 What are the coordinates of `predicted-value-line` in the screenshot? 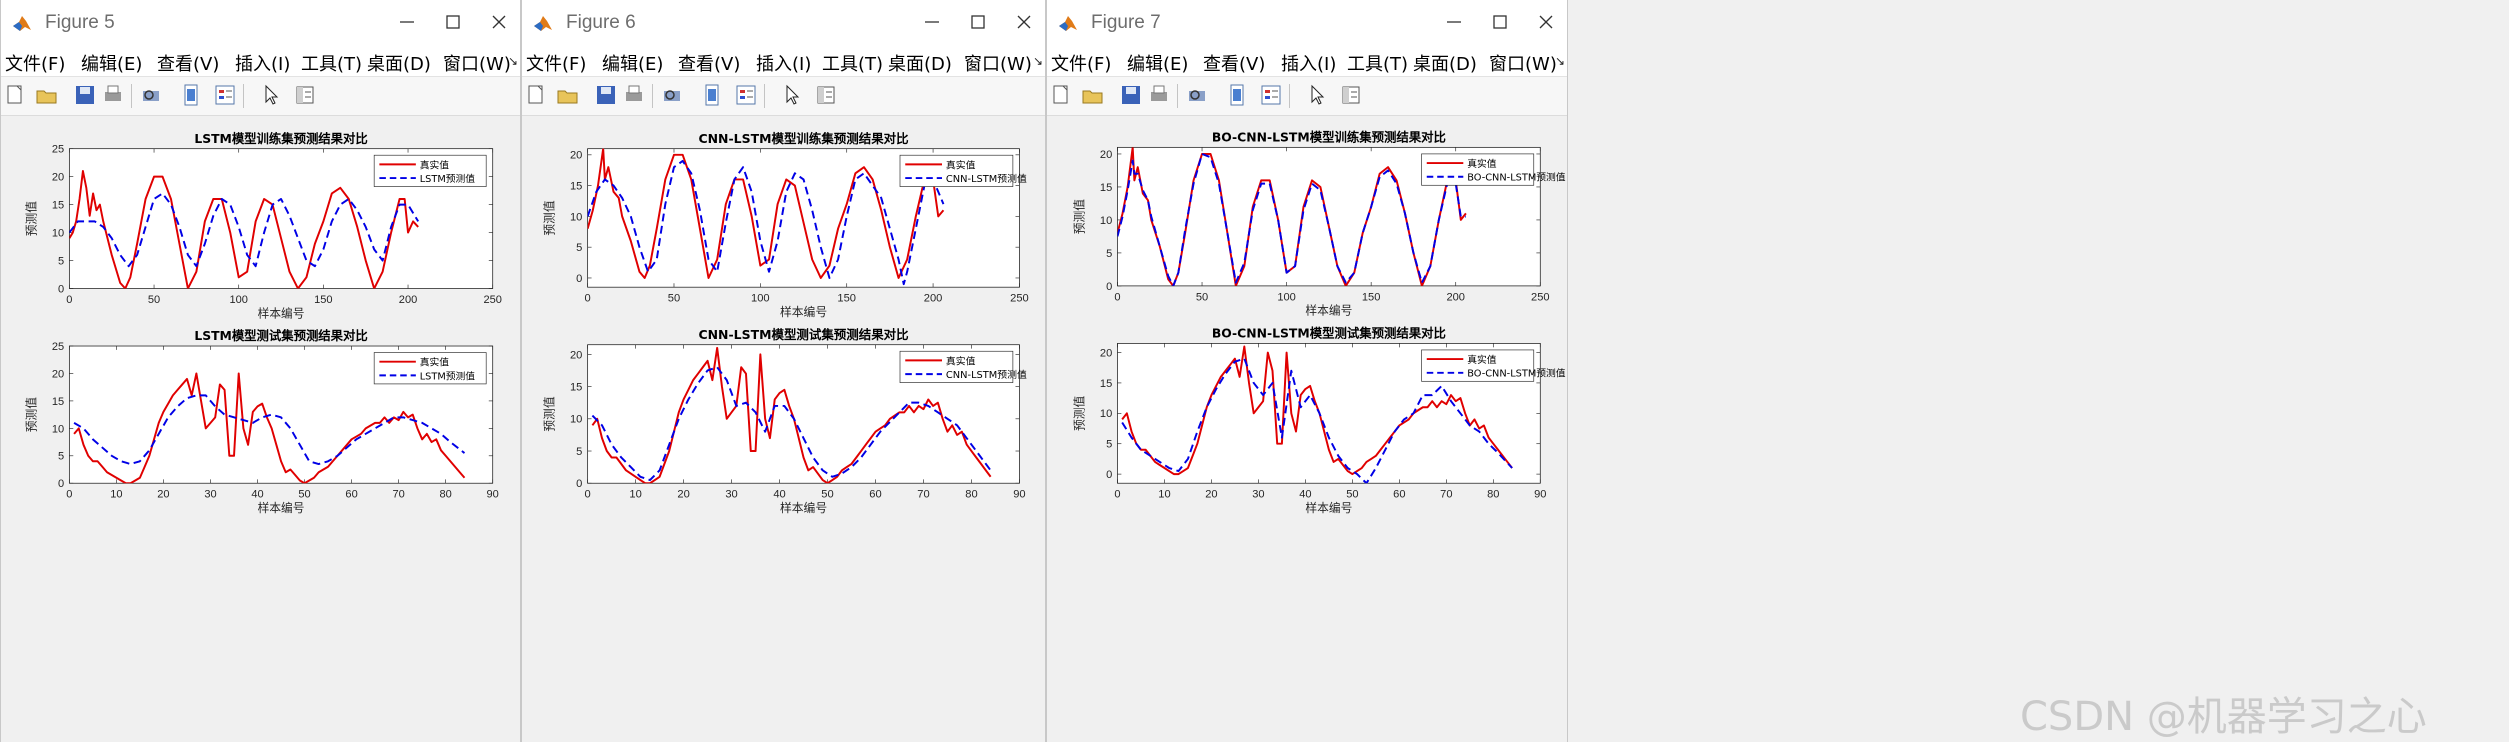 It's located at (269, 430).